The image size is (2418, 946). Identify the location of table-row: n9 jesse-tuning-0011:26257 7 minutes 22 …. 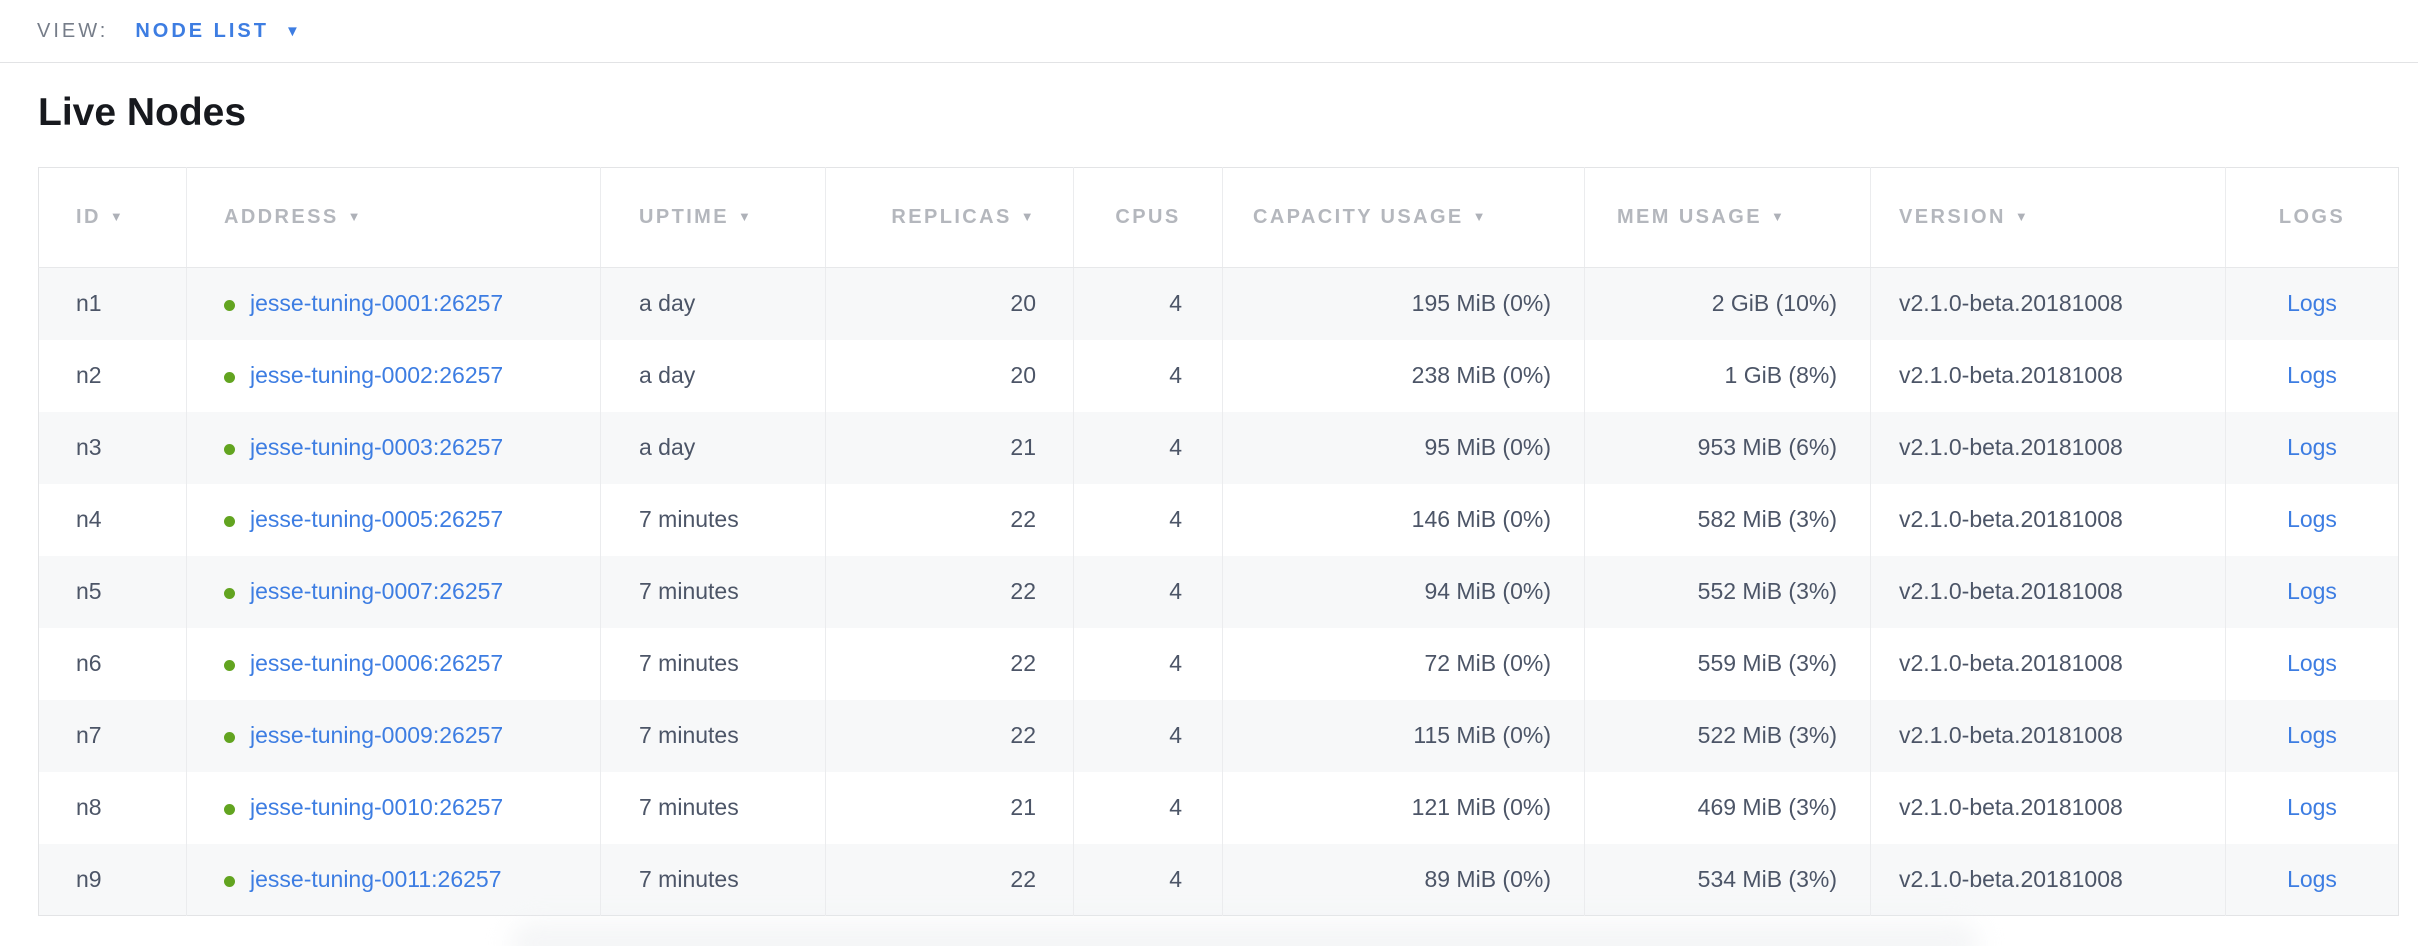
(1218, 879).